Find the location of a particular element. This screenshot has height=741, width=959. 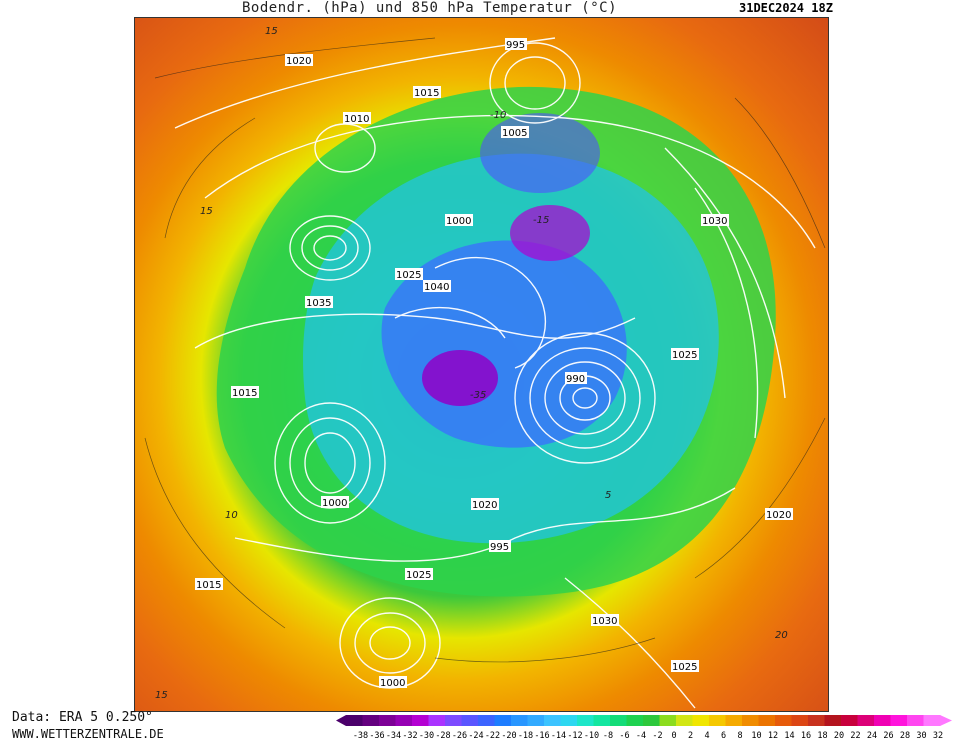

legend-tick-label: -20 is located at coordinates (508, 736).